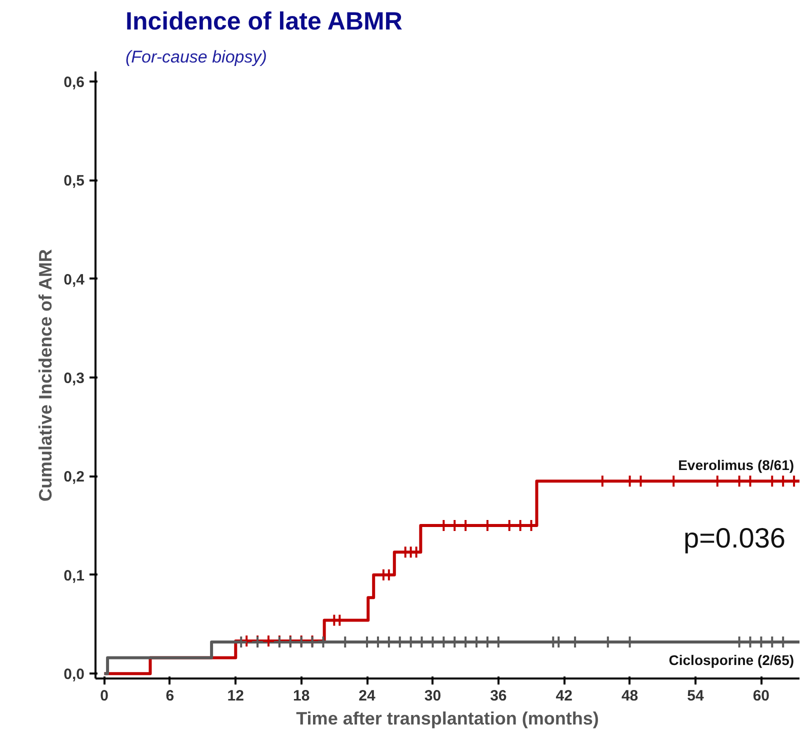  What do you see at coordinates (367, 696) in the screenshot?
I see `x-tick-label: 24` at bounding box center [367, 696].